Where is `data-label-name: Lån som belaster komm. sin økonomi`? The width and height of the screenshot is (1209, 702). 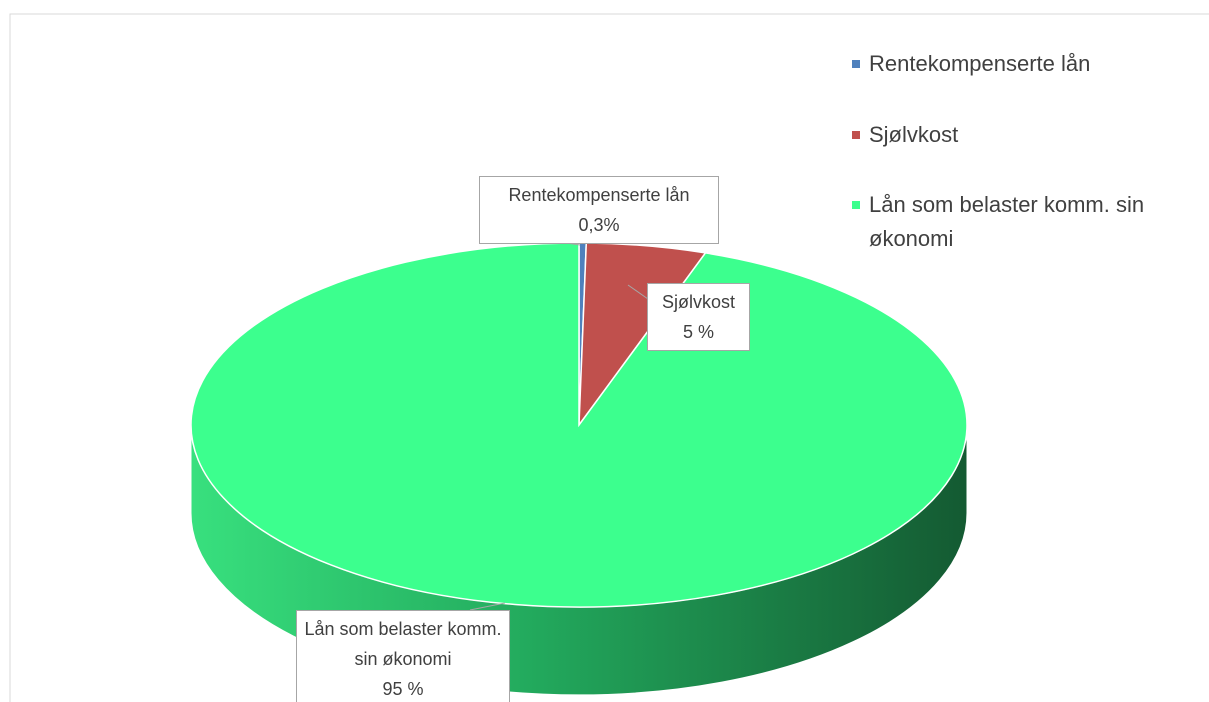
data-label-name: Lån som belaster komm. sin økonomi is located at coordinates (403, 644).